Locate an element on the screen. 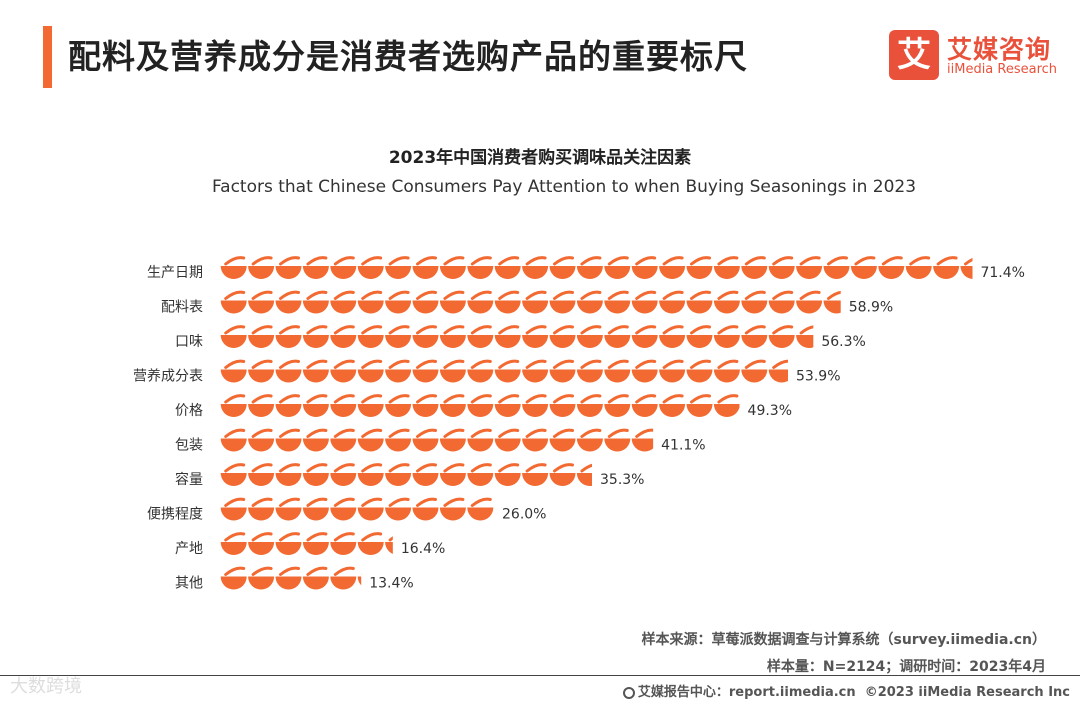 The height and width of the screenshot is (702, 1080). value-label: 53.9% is located at coordinates (818, 377).